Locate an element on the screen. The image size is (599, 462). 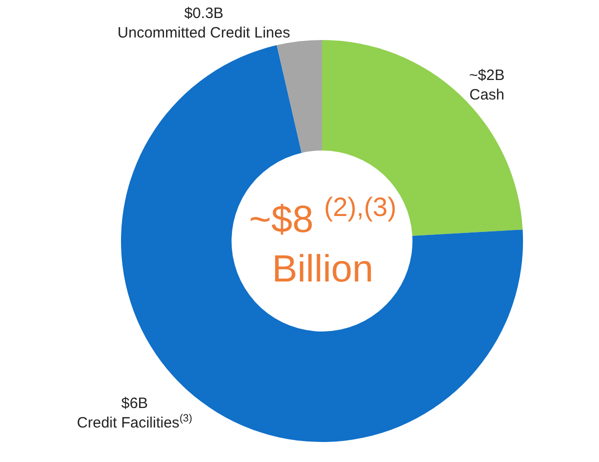
slice-label: Credit Facilities$^{(3)}$ is located at coordinates (134, 422).